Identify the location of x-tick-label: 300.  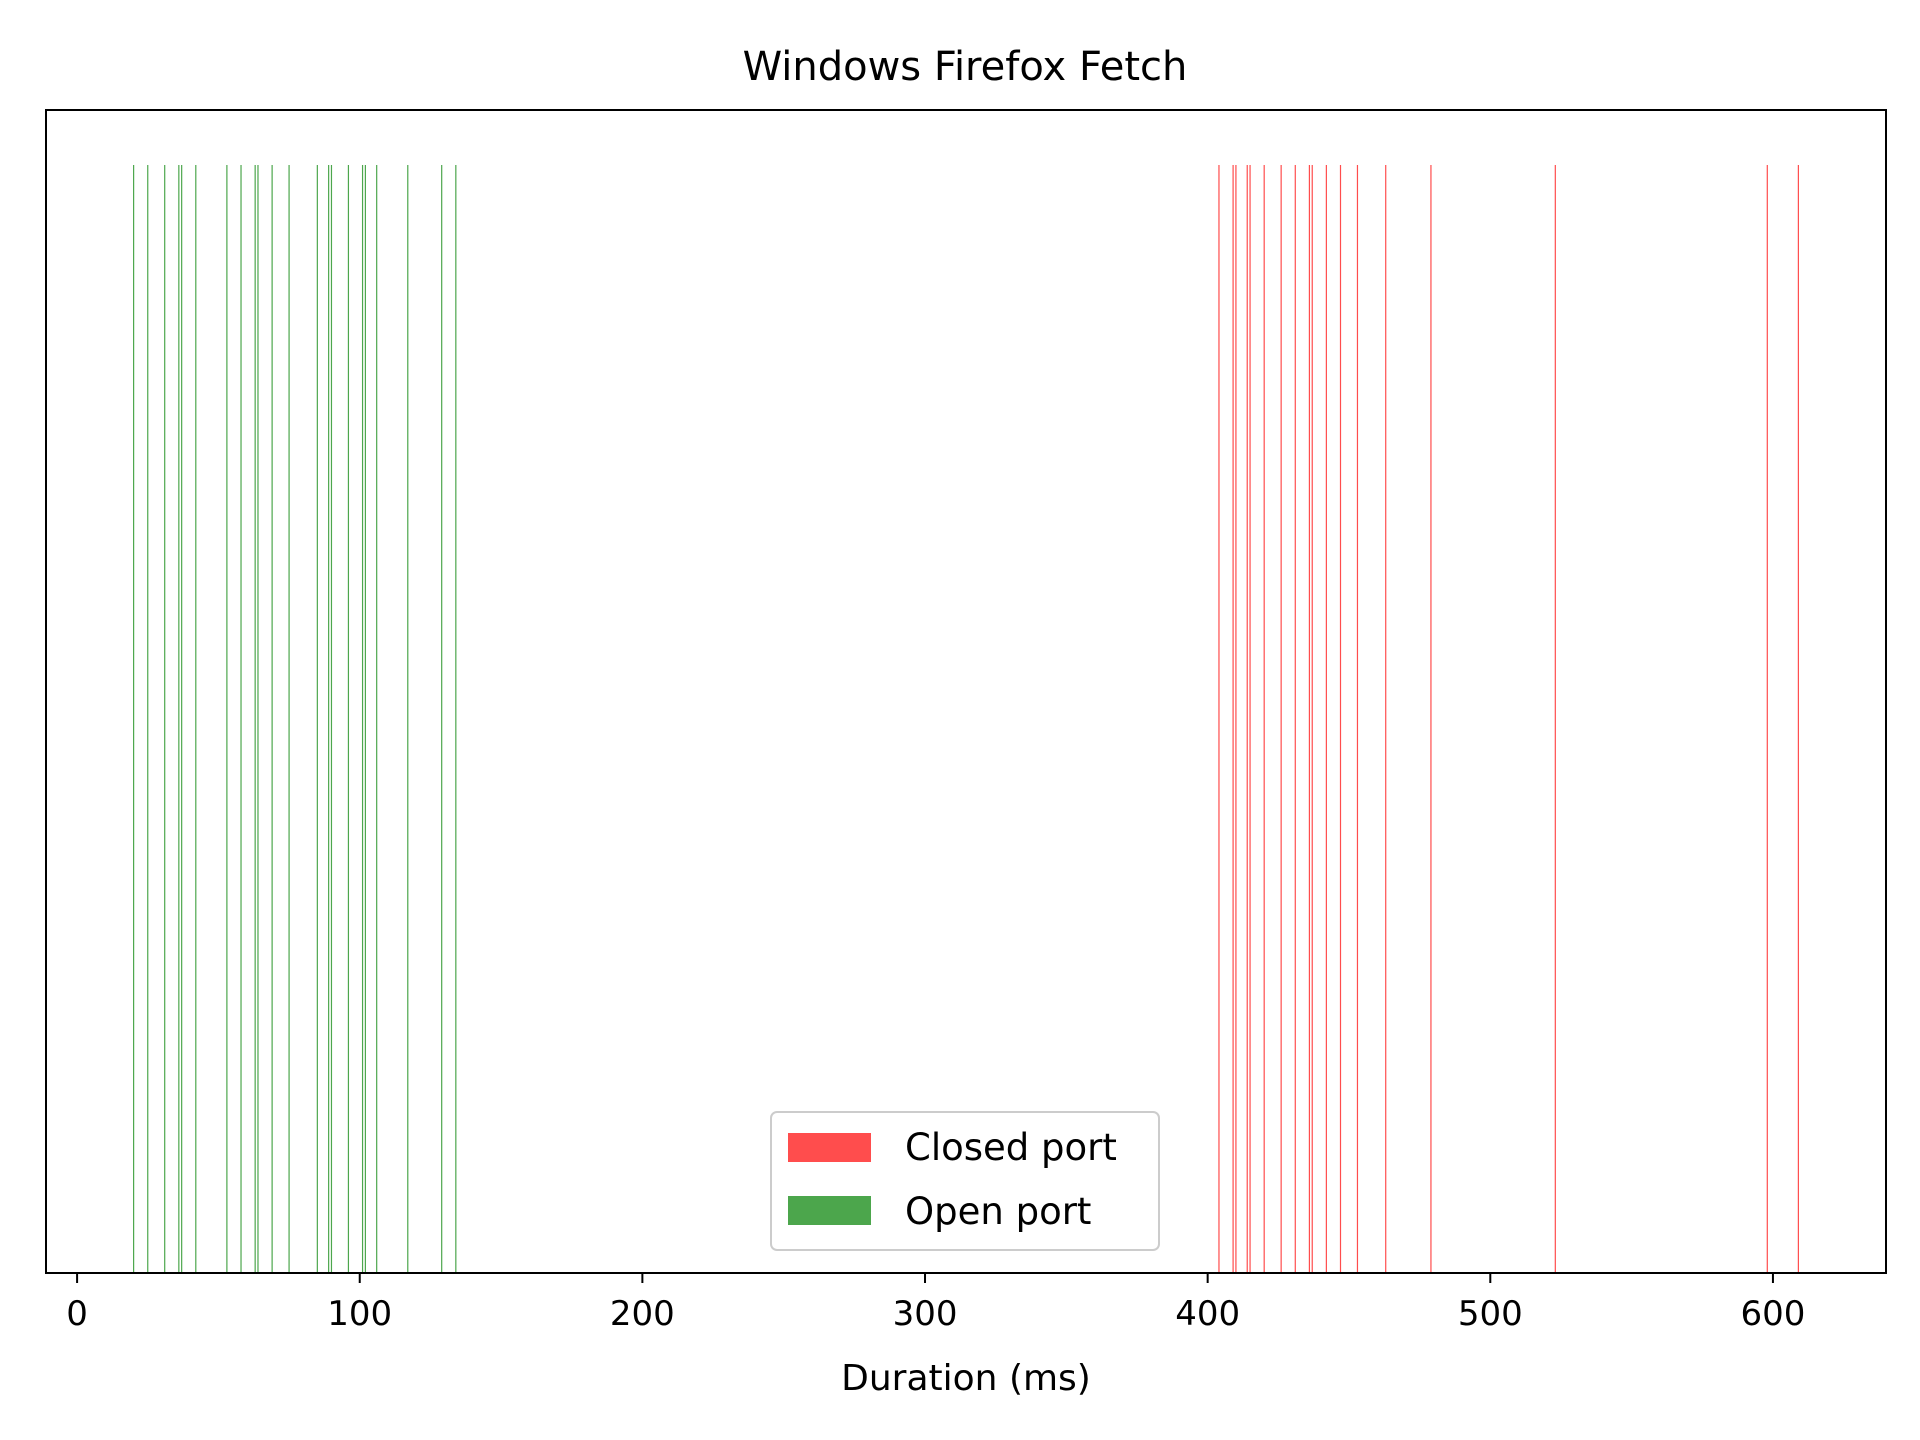
(925, 1314).